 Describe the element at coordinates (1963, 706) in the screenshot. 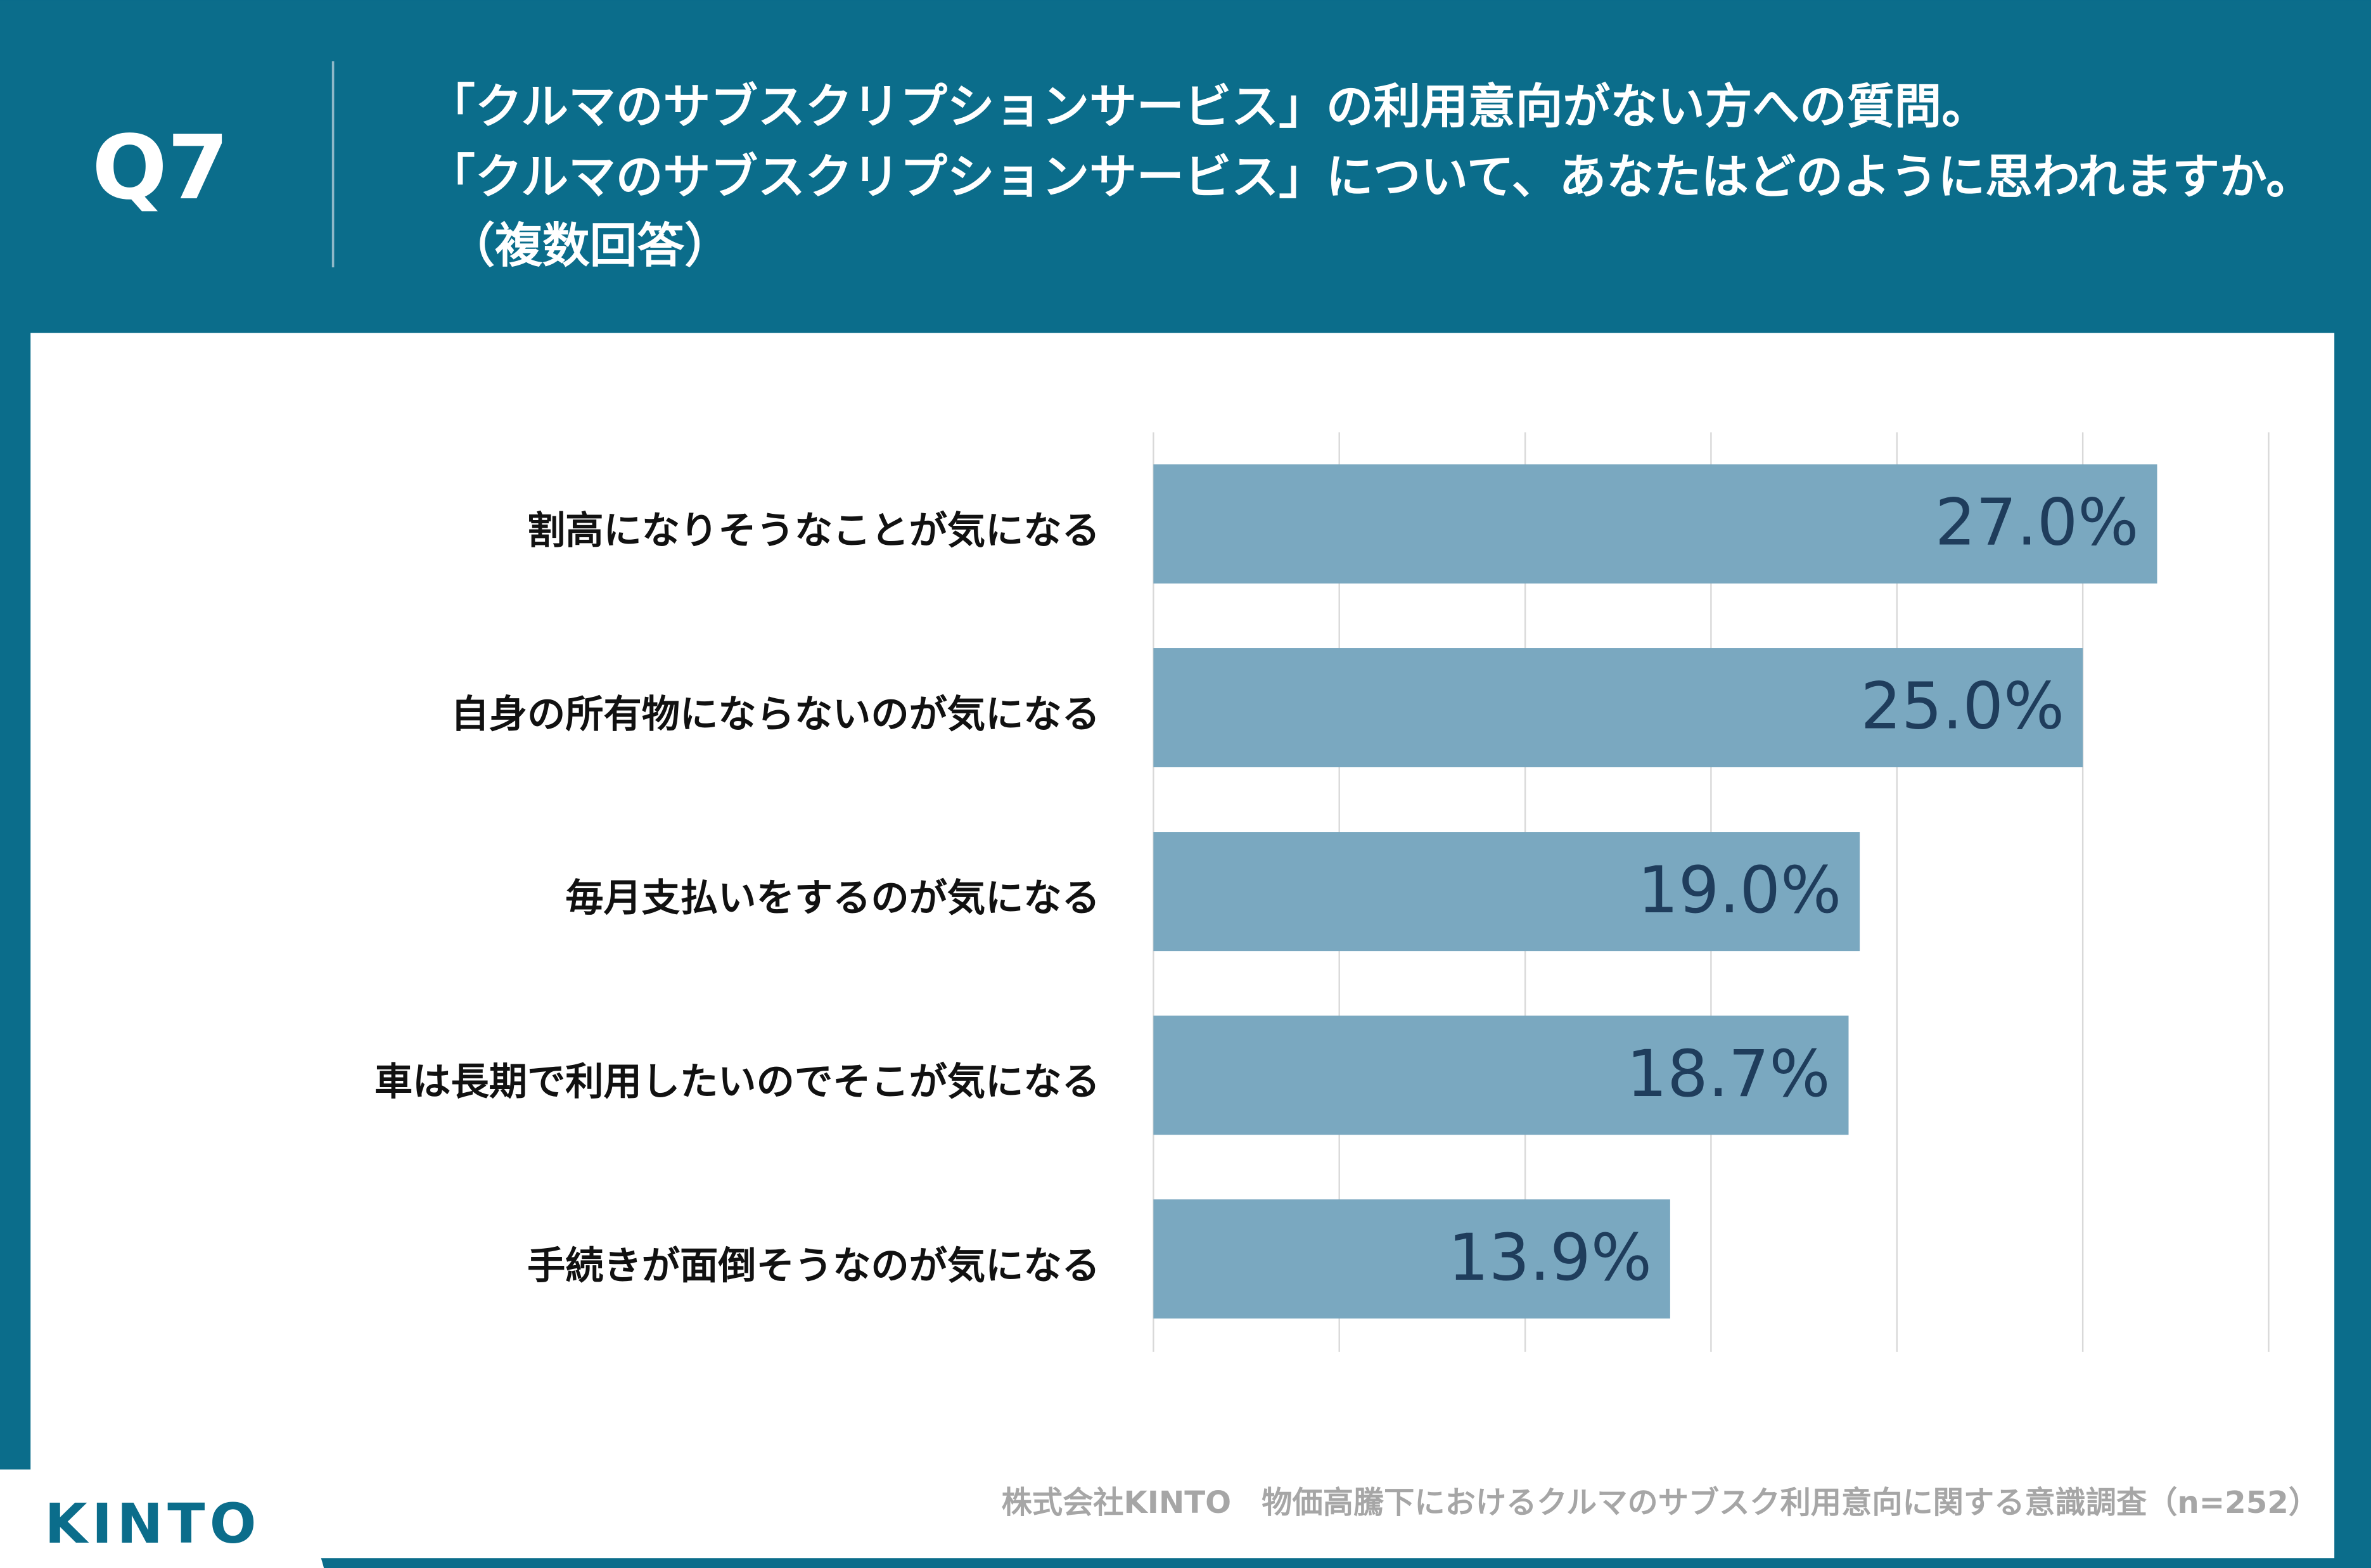

I see `value-label: 25.0%` at that location.